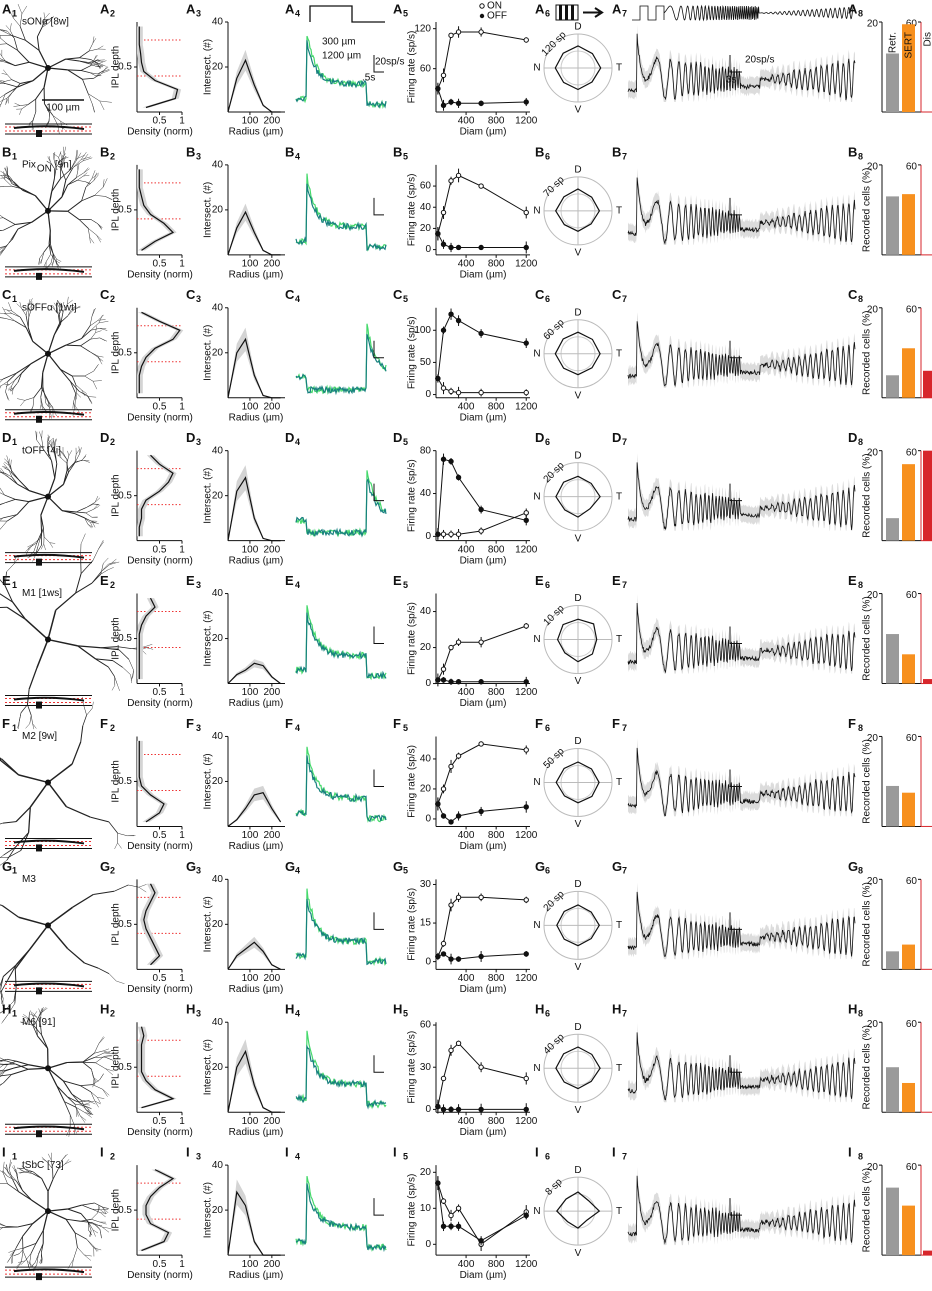  Describe the element at coordinates (289, 151) in the screenshot. I see `panel-letter: B` at that location.